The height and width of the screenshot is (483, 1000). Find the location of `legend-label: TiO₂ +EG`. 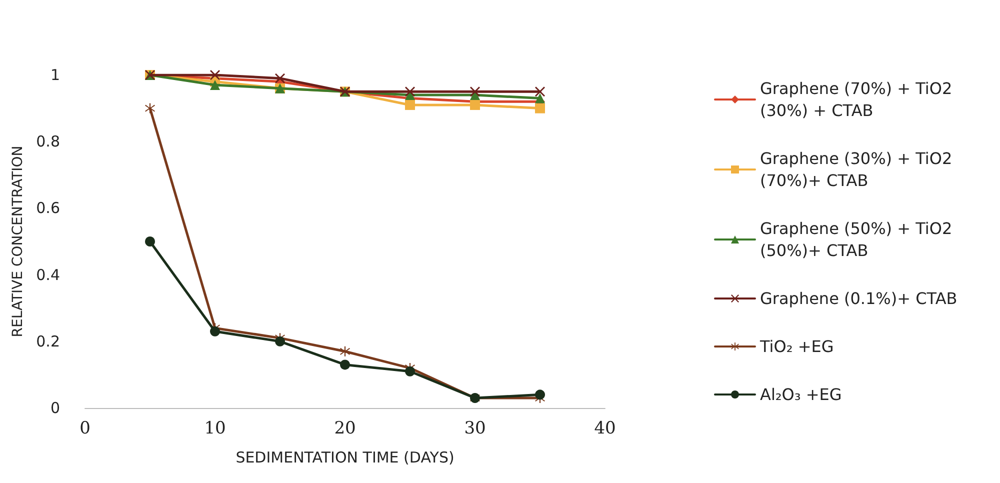

legend-label: TiO₂ +EG is located at coordinates (796, 346).